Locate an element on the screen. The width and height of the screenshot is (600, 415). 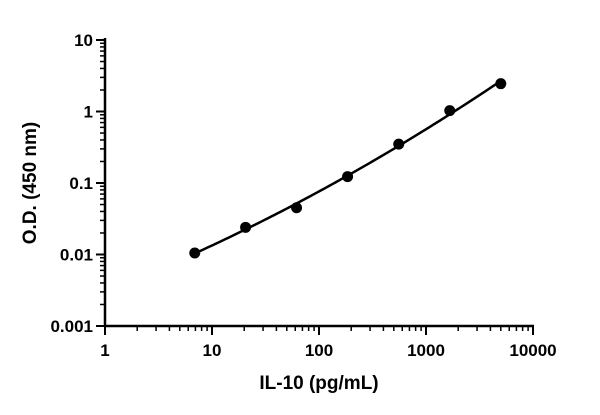
y-tick-label: 1 is located at coordinates (88, 112).